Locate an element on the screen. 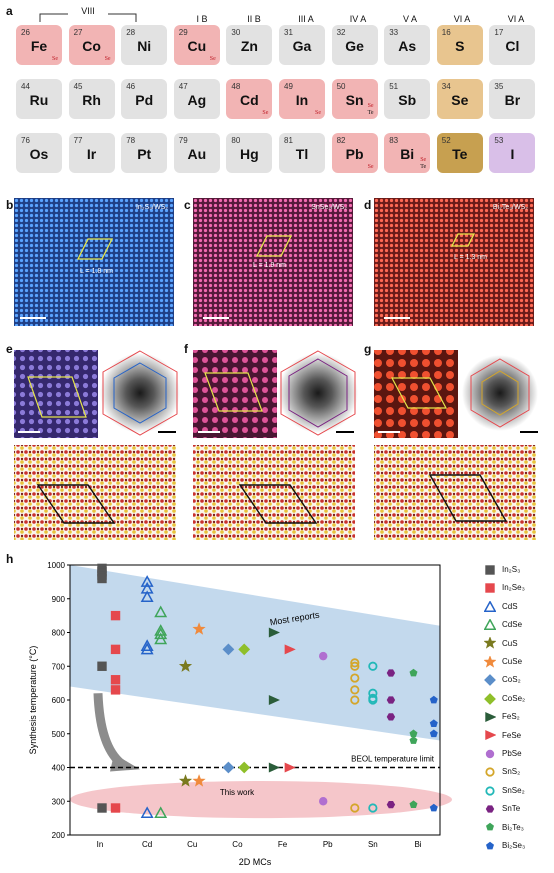  atomic-number: 34 is located at coordinates (446, 86).